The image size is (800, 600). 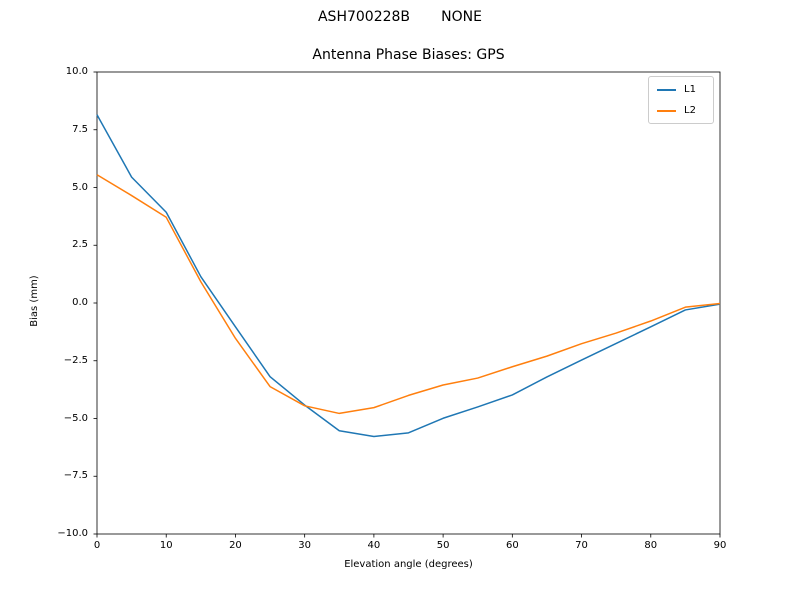 What do you see at coordinates (408, 564) in the screenshot?
I see `x-axis-label: Elevation angle (degrees)` at bounding box center [408, 564].